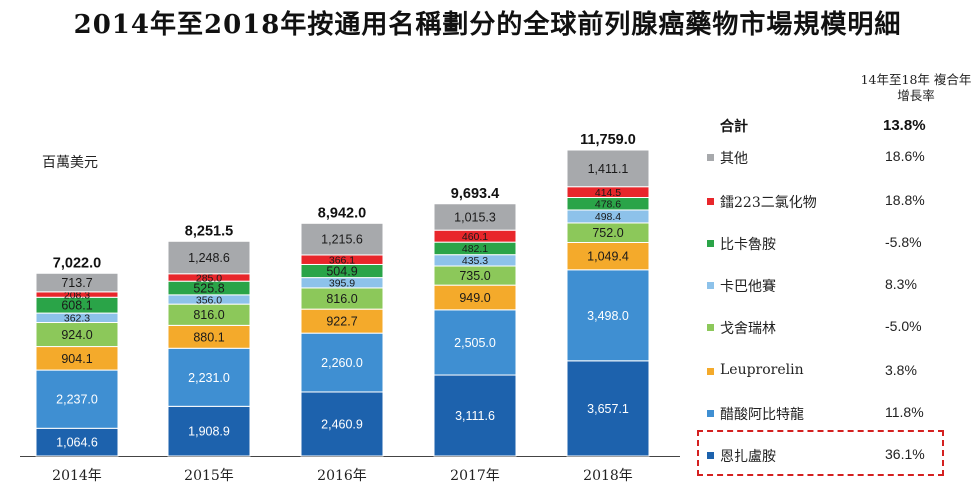  I want to click on segment-label: 922.7, so click(341, 322).